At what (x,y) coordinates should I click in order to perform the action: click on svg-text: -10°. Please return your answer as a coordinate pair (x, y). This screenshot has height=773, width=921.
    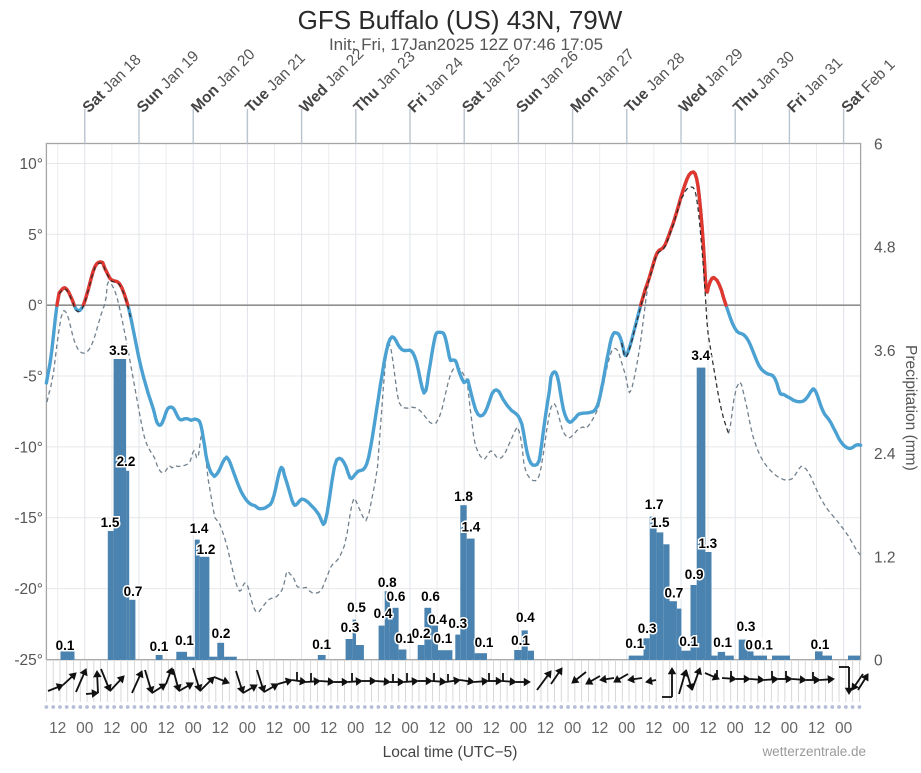
    Looking at the image, I should click on (28, 447).